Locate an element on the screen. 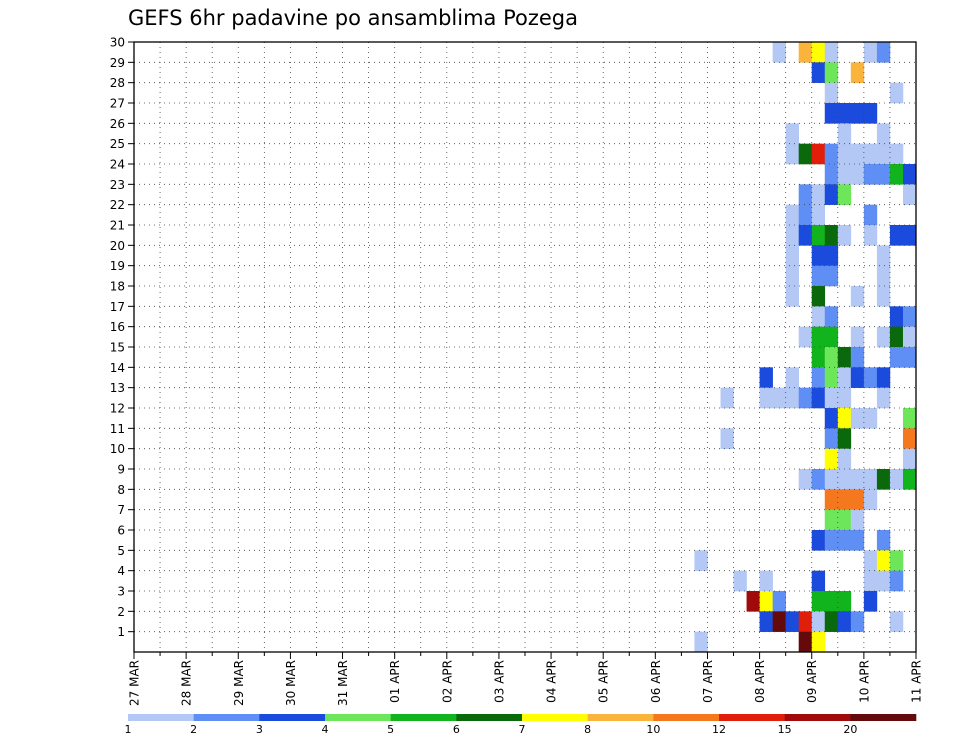 This screenshot has height=742, width=960. legend-label: 2 is located at coordinates (193, 729).